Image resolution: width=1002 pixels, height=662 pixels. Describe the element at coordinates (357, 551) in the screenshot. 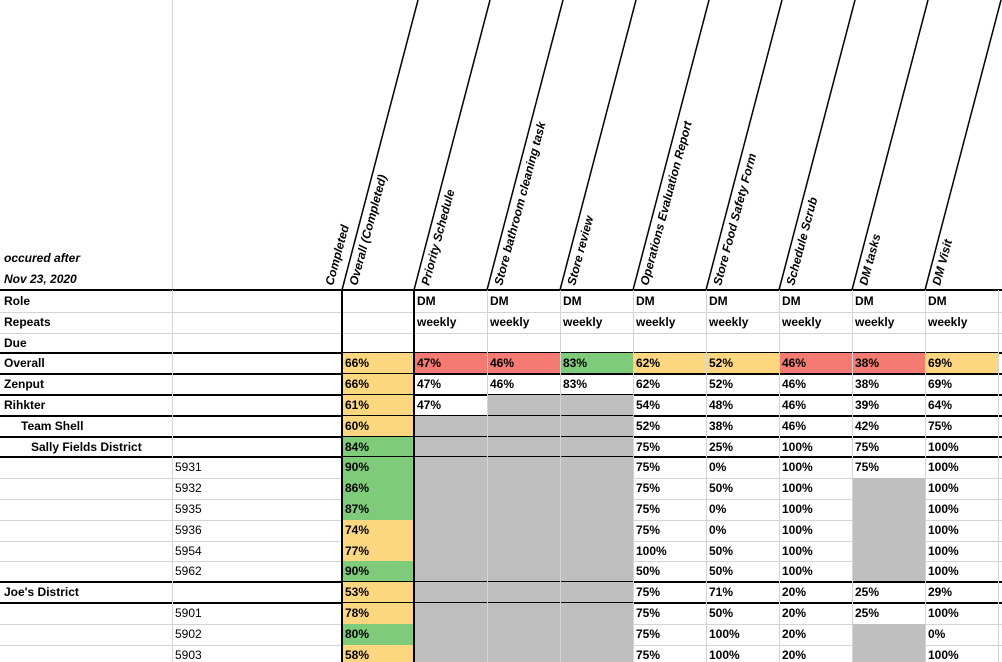

I see `completed-value: 77%` at that location.